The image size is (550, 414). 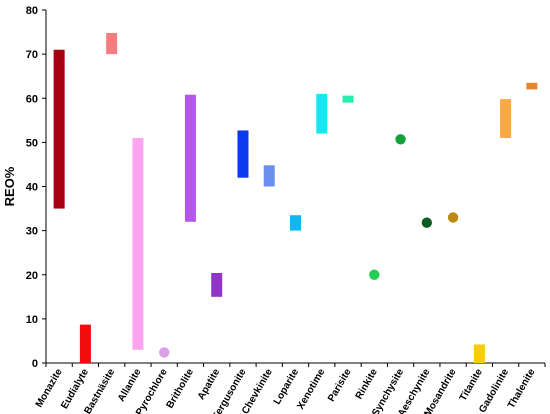 I want to click on y-tick-label: 20, so click(x=32, y=276).